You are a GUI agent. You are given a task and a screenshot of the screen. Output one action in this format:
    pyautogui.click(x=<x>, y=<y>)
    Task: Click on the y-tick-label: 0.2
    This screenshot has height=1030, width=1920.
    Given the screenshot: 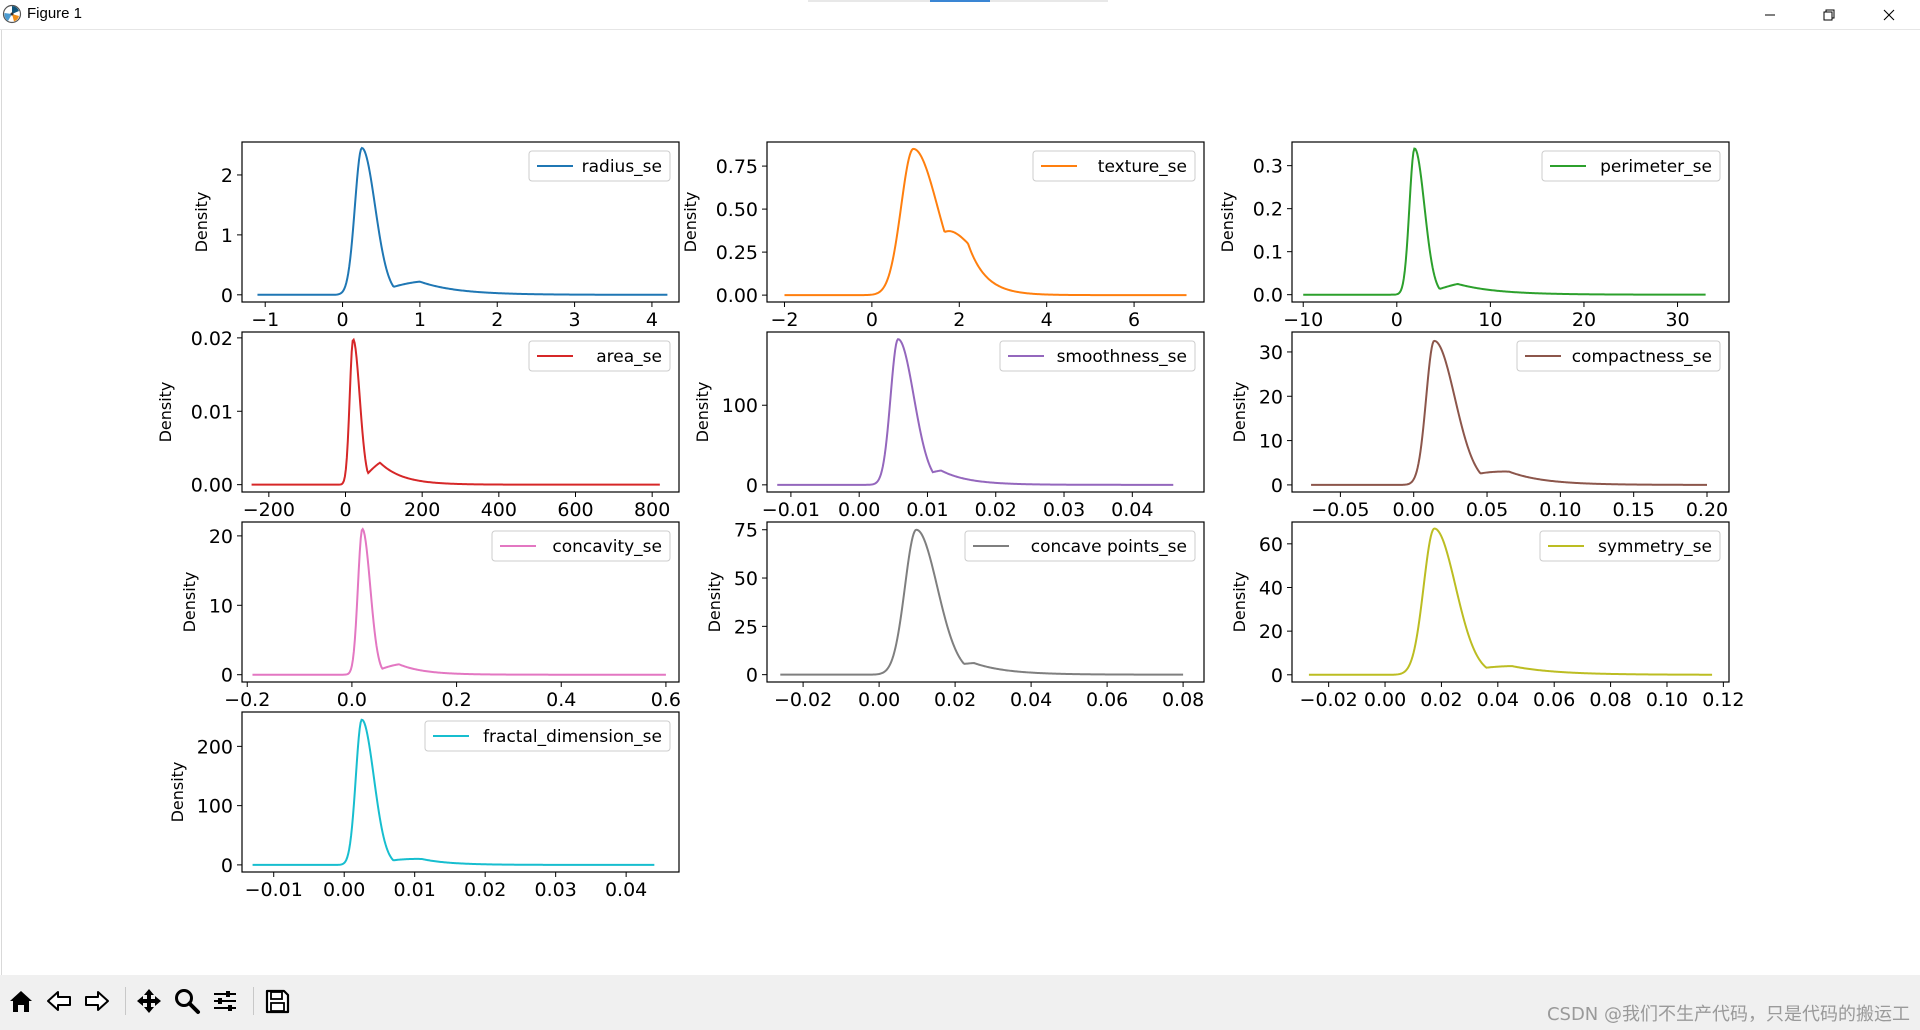 What is the action you would take?
    pyautogui.click(x=1268, y=210)
    